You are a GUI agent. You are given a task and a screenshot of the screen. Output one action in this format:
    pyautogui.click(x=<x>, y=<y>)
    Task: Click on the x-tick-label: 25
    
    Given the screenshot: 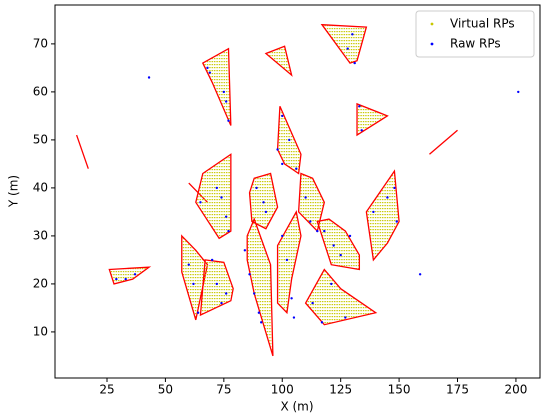 What is the action you would take?
    pyautogui.click(x=106, y=390)
    